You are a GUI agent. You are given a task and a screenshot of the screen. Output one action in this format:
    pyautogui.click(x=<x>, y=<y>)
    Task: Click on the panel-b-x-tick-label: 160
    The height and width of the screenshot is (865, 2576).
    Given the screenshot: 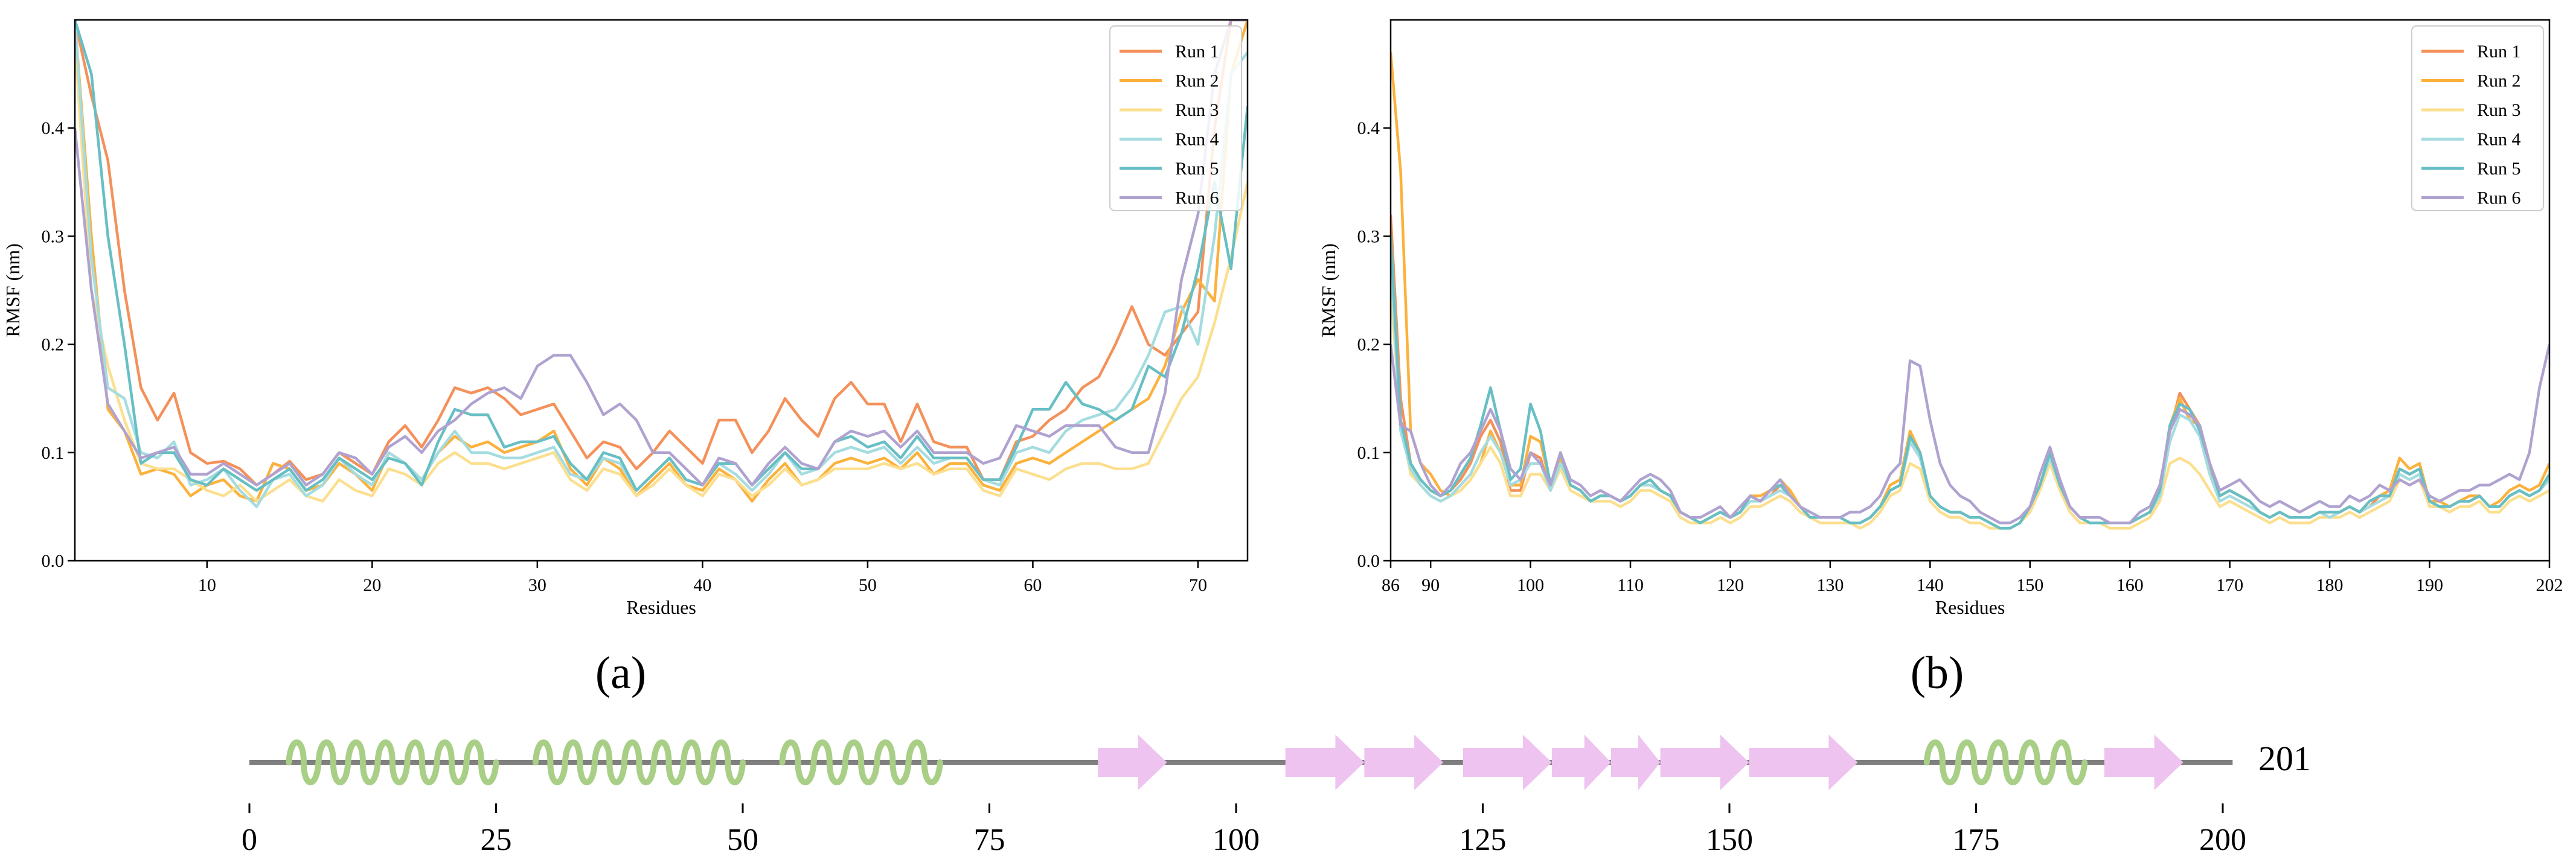 What is the action you would take?
    pyautogui.click(x=2130, y=585)
    